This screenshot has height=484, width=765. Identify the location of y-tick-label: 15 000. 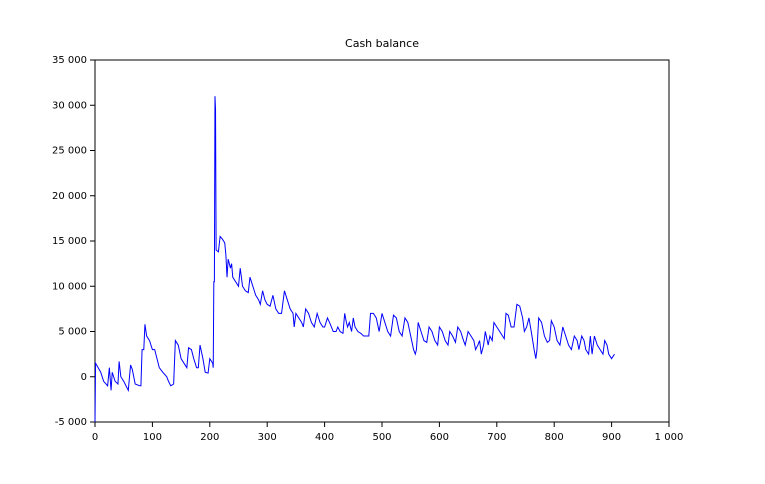
(69, 241).